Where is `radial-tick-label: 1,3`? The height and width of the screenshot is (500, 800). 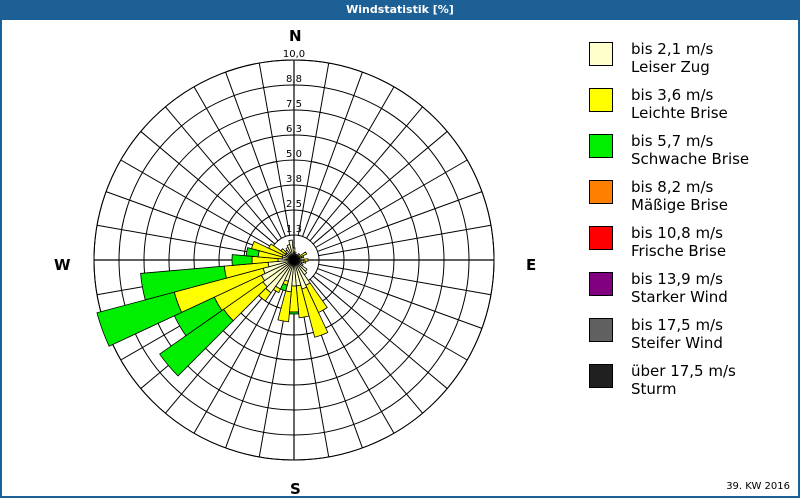 radial-tick-label: 1,3 is located at coordinates (294, 229).